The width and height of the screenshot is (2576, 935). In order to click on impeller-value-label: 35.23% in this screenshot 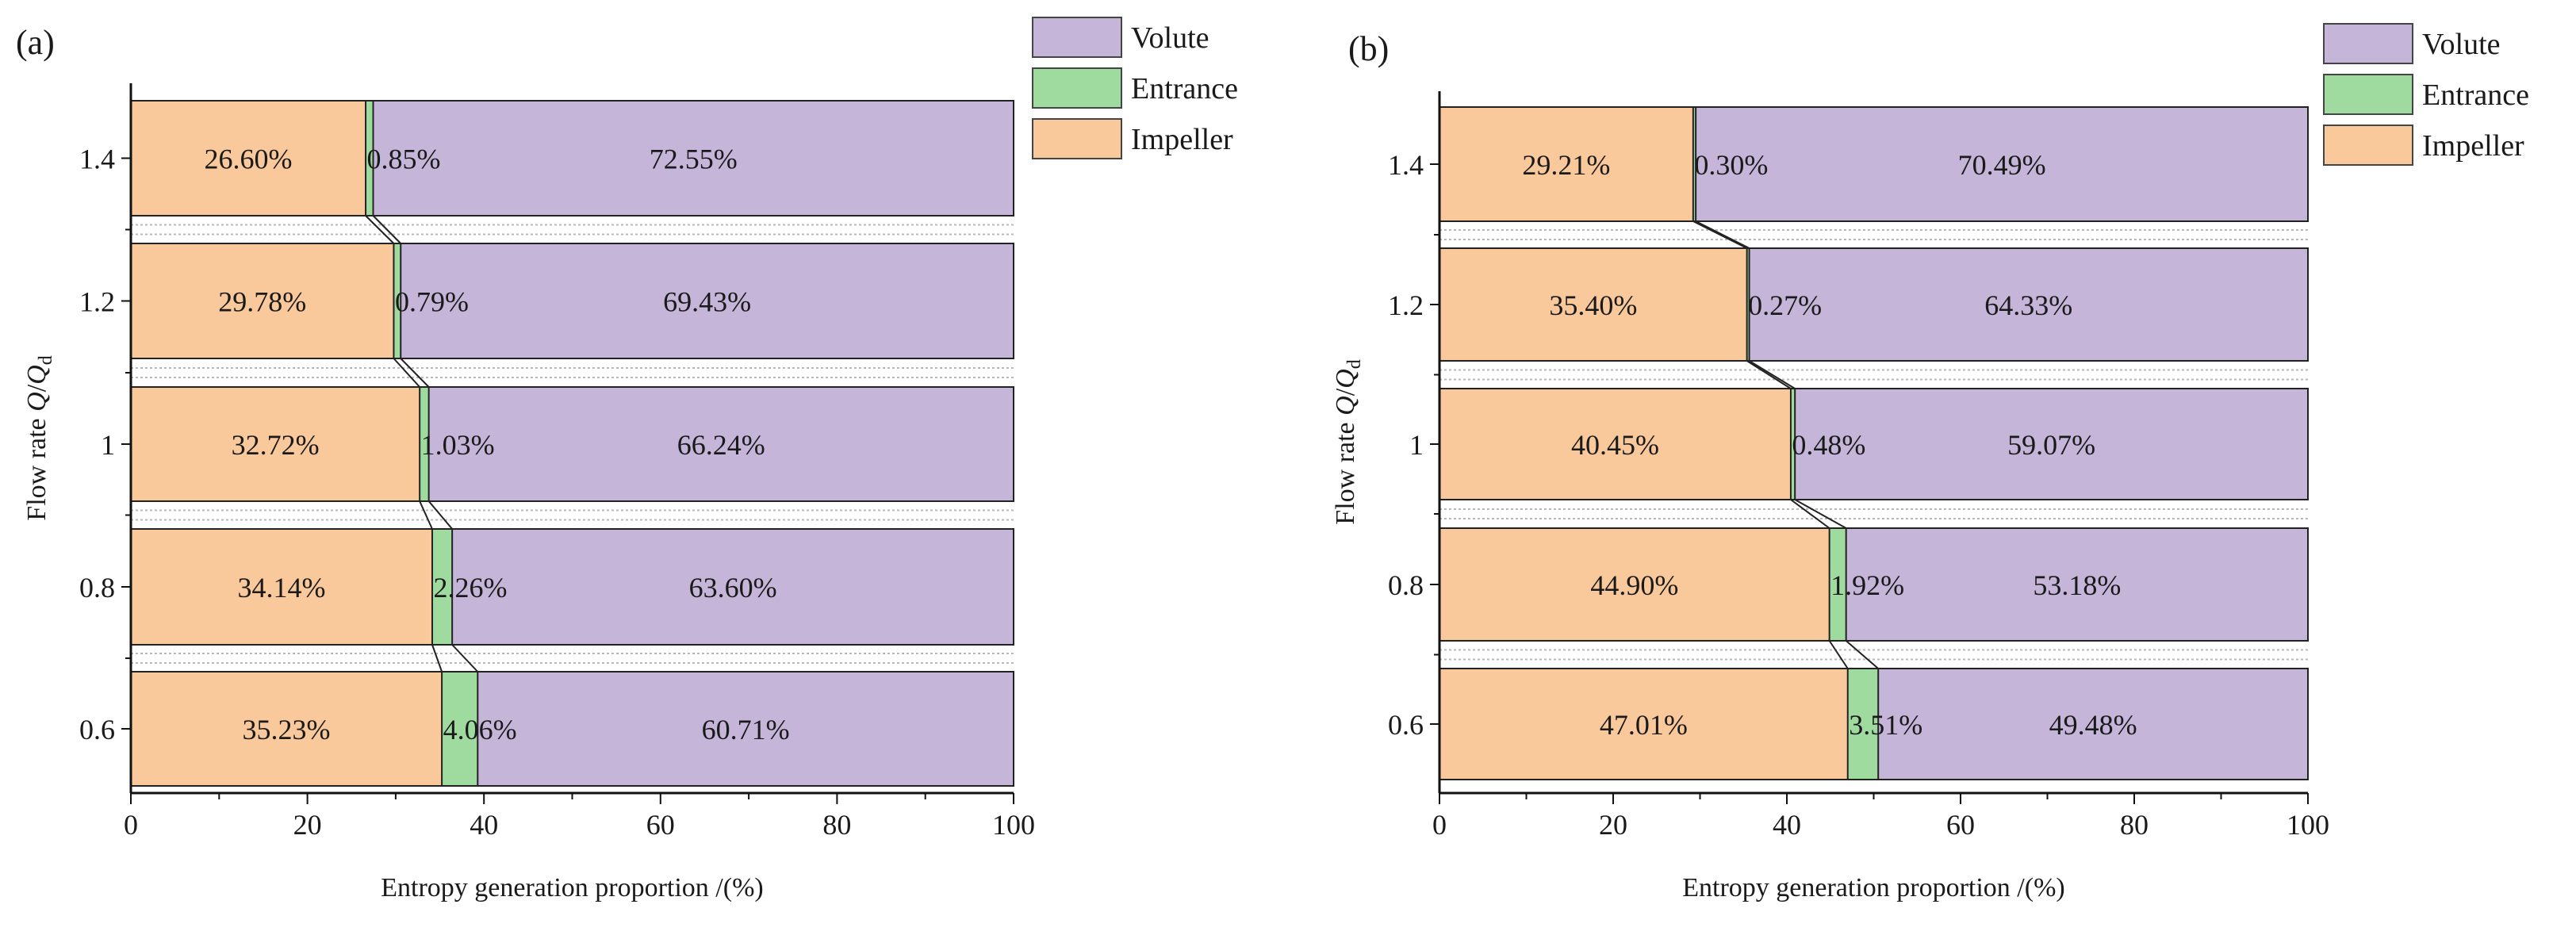, I will do `click(287, 729)`.